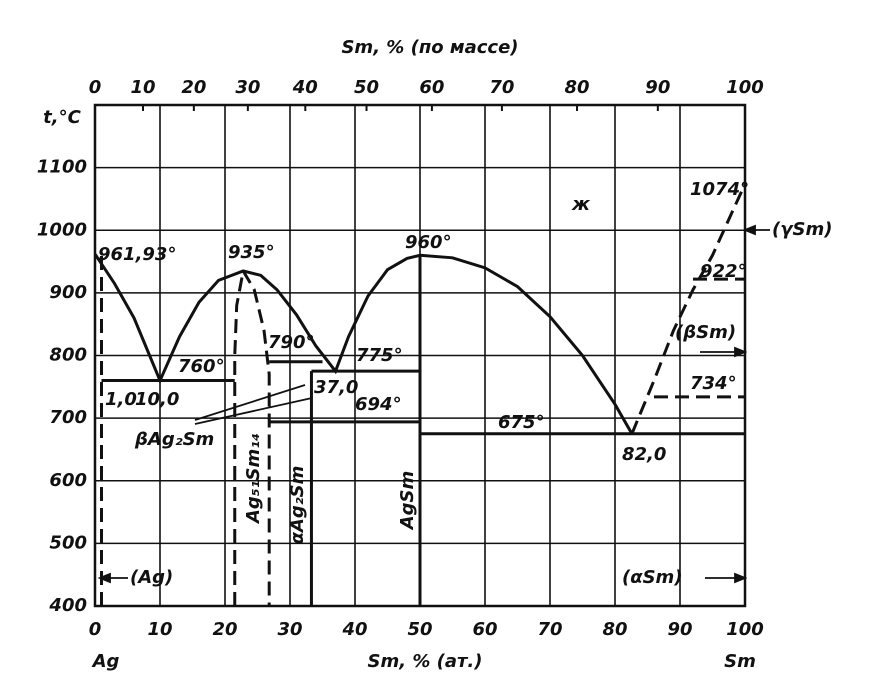  What do you see at coordinates (614, 629) in the screenshot?
I see `x-tick-label: 80` at bounding box center [614, 629].